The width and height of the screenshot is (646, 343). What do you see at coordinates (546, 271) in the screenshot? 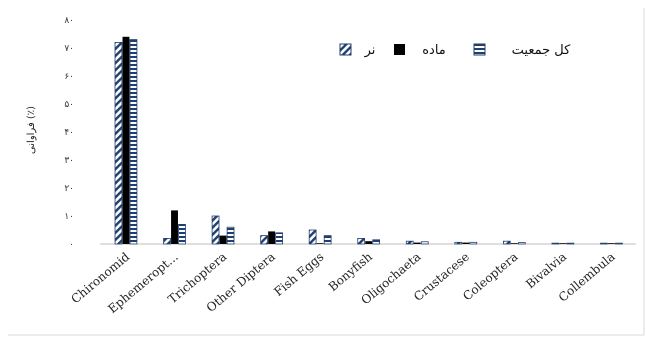
I see `x-category-label: Bivalvia` at bounding box center [546, 271].